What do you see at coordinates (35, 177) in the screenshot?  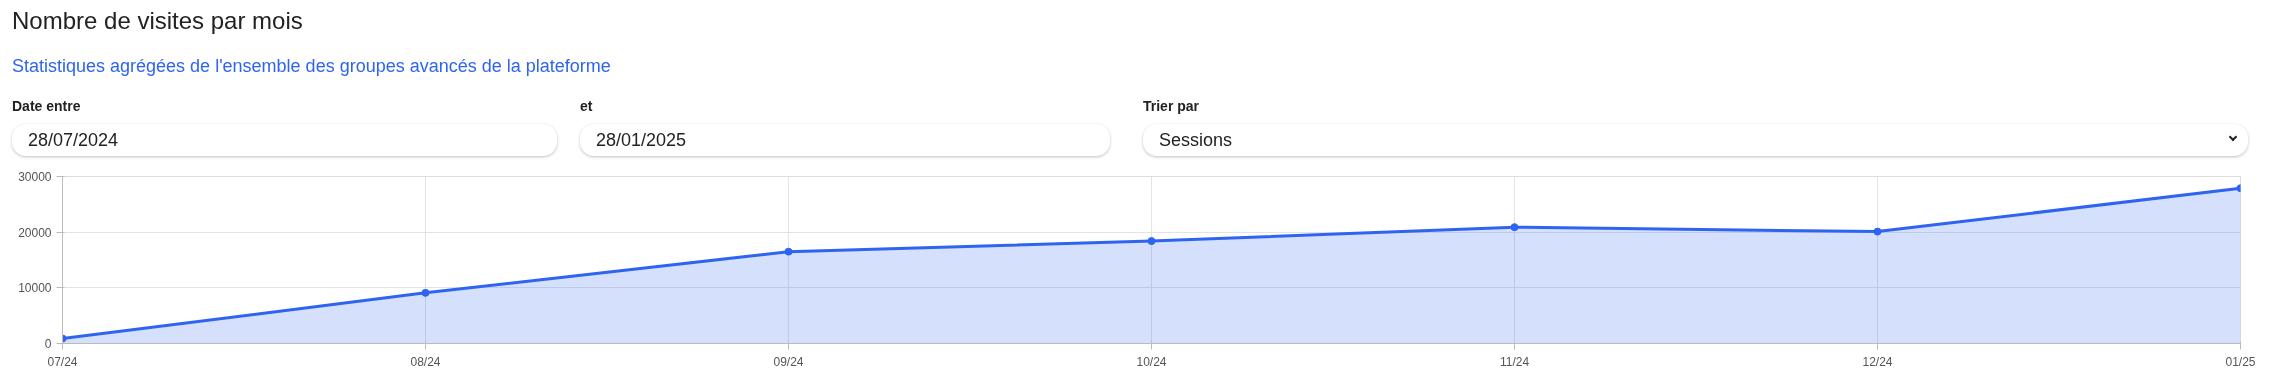 I see `y-tick-label: 30000` at bounding box center [35, 177].